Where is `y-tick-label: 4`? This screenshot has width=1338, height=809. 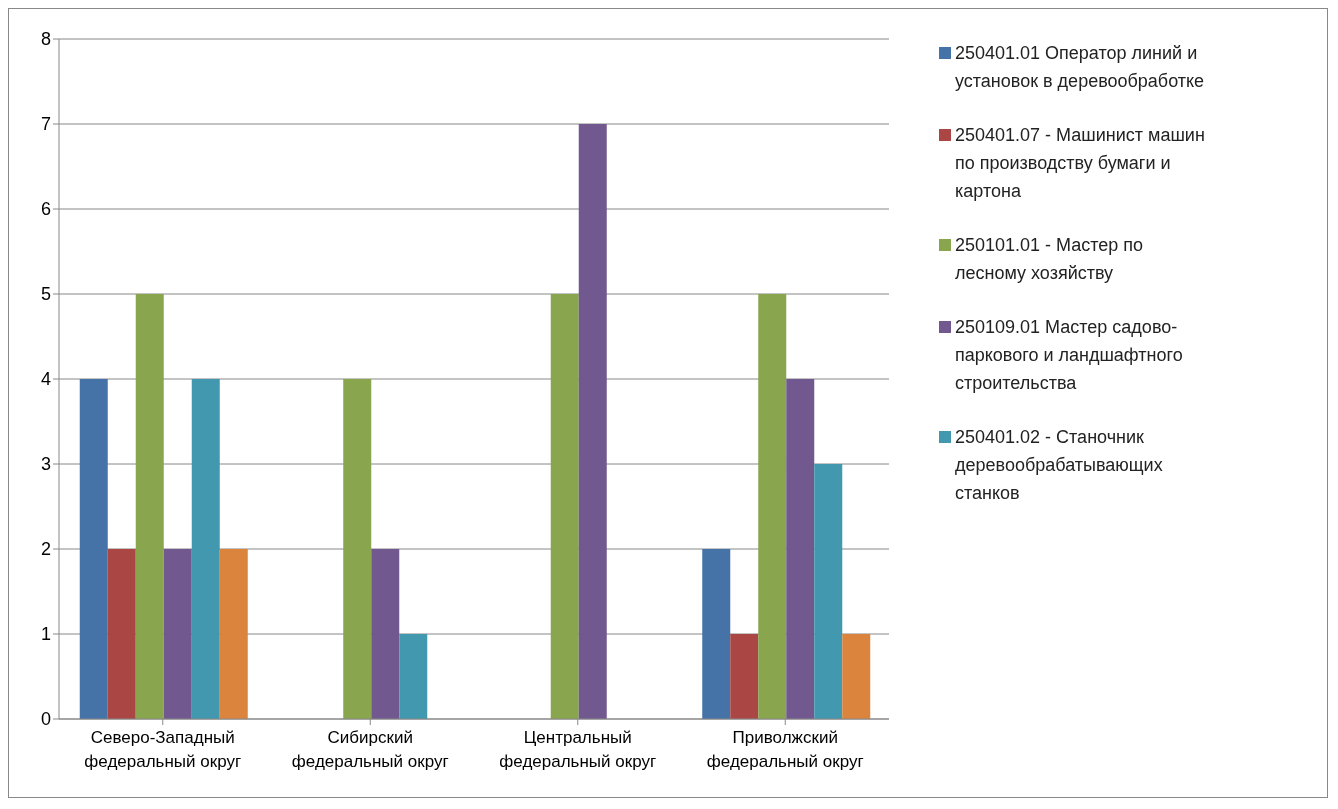 y-tick-label: 4 is located at coordinates (45, 379).